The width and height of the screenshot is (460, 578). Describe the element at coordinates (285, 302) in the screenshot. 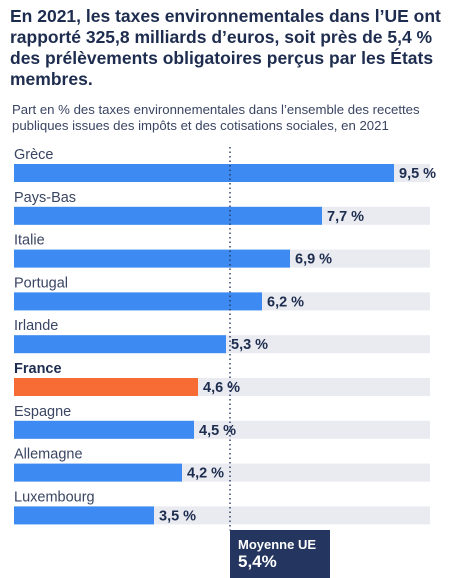

I see `value-label: 6,2 %` at that location.